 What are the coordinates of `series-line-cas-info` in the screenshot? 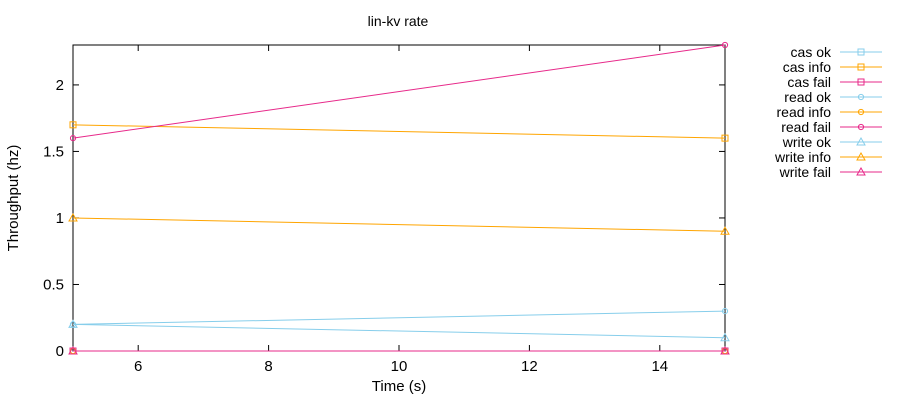 It's located at (399, 131).